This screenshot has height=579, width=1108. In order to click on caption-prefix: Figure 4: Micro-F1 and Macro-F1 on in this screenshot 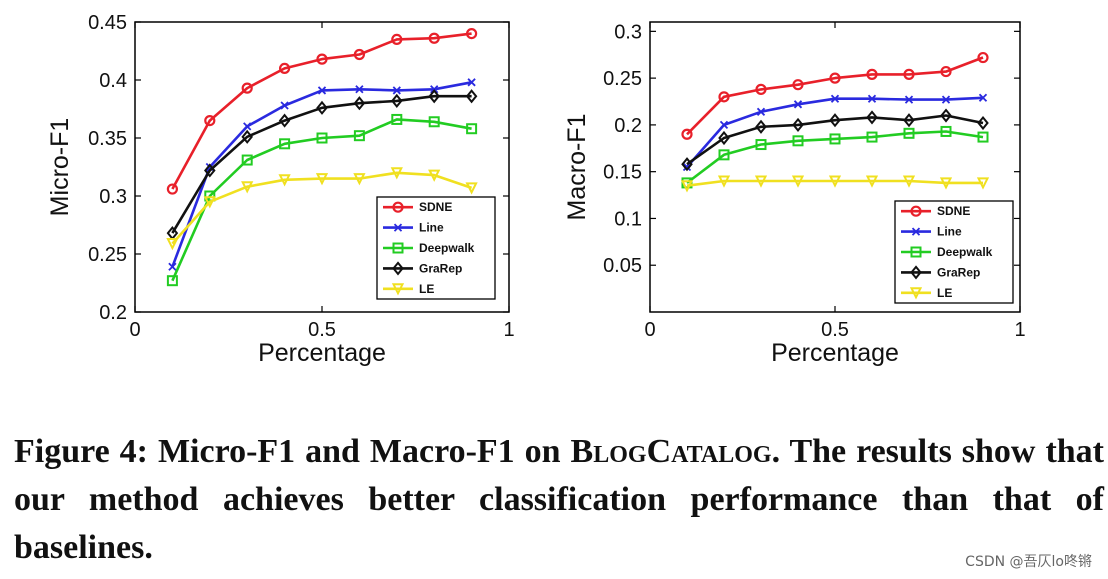, I will do `click(292, 451)`.